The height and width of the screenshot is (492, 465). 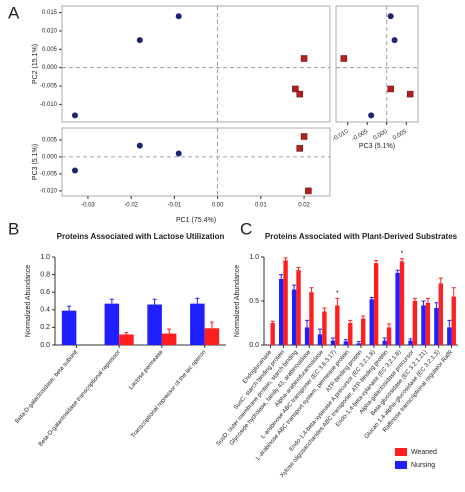 What do you see at coordinates (218, 206) in the screenshot?
I see `x-tick-label: 0.00` at bounding box center [218, 206].